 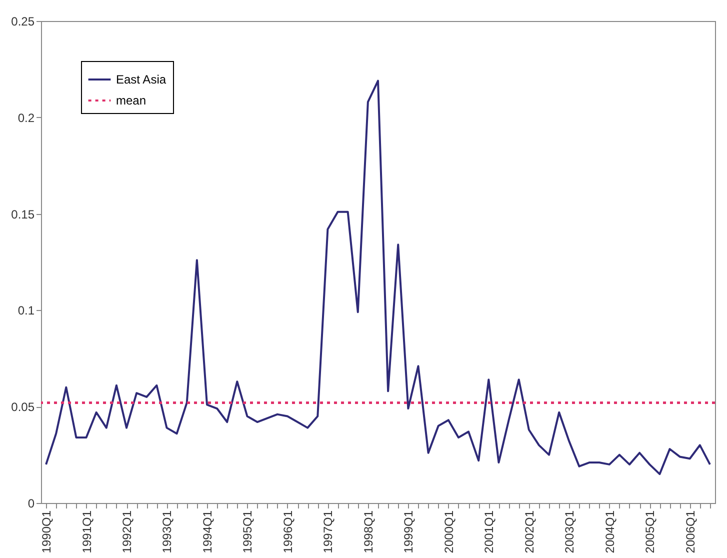 I want to click on x-tick-label: 2000Q1, so click(x=449, y=532).